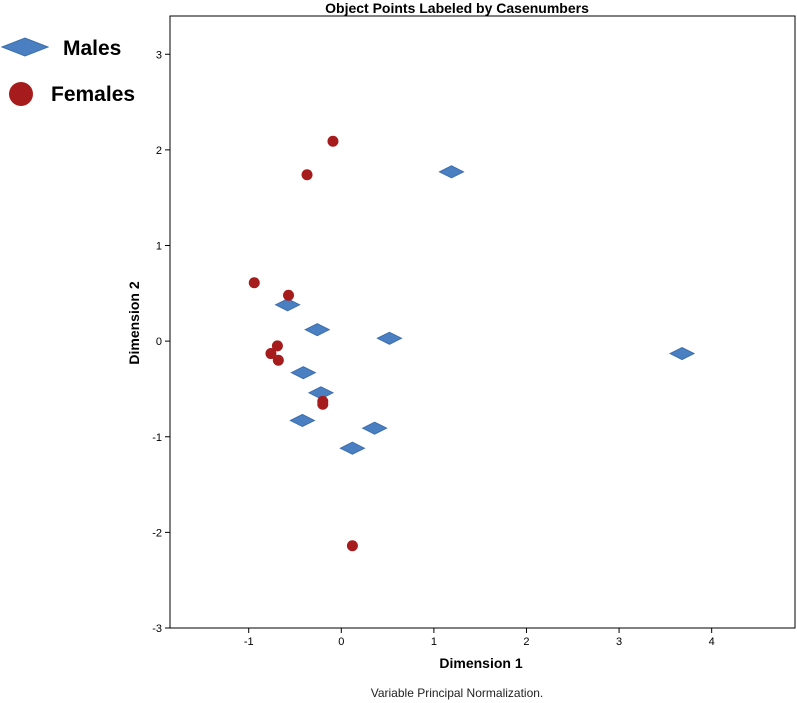  What do you see at coordinates (93, 94) in the screenshot?
I see `legend-females-label: Females` at bounding box center [93, 94].